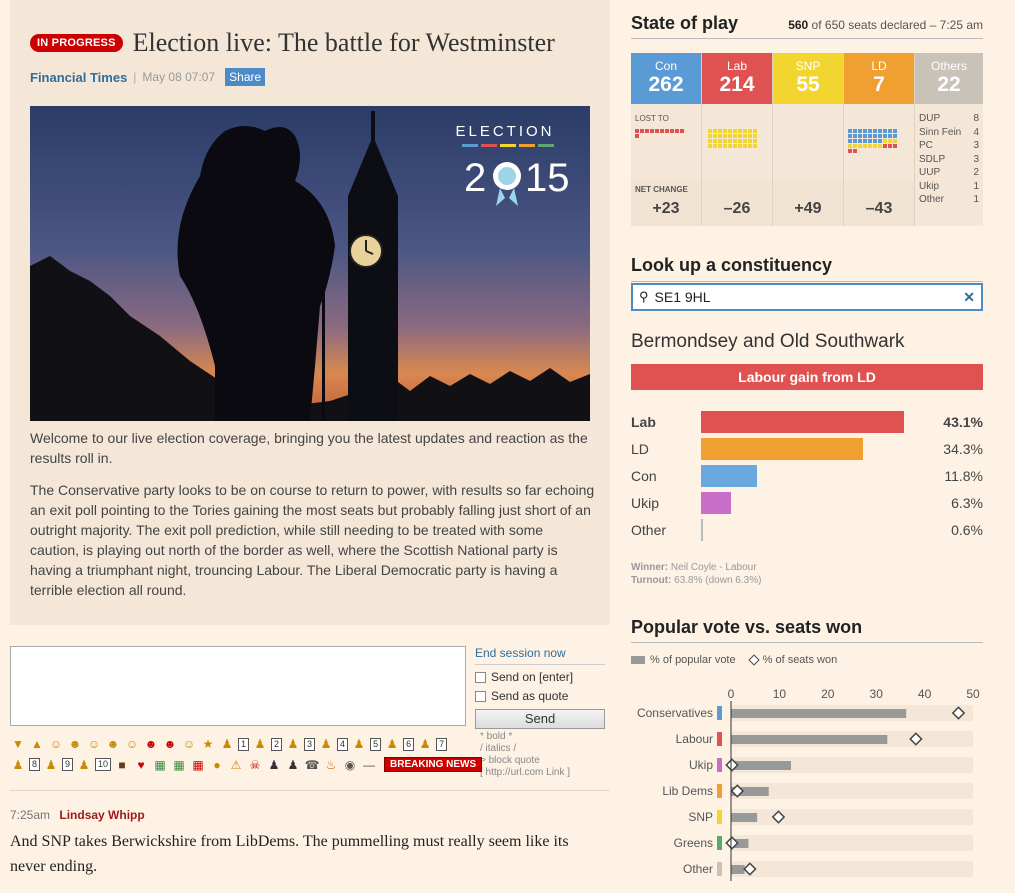 The image size is (1015, 893). Describe the element at coordinates (807, 297) in the screenshot. I see `constituency-search: ⚲ SE1 9HL ✕` at that location.